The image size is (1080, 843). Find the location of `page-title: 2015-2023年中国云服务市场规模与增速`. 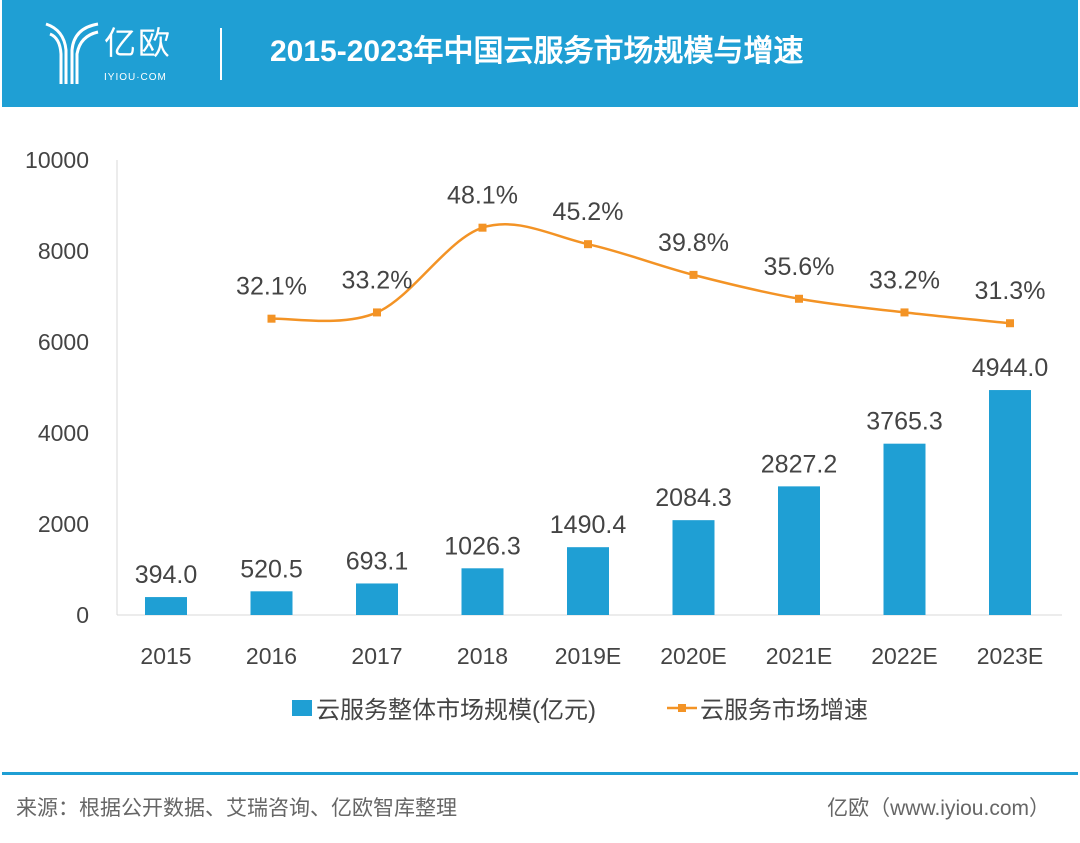

page-title: 2015-2023年中国云服务市场规模与增速 is located at coordinates (537, 51).